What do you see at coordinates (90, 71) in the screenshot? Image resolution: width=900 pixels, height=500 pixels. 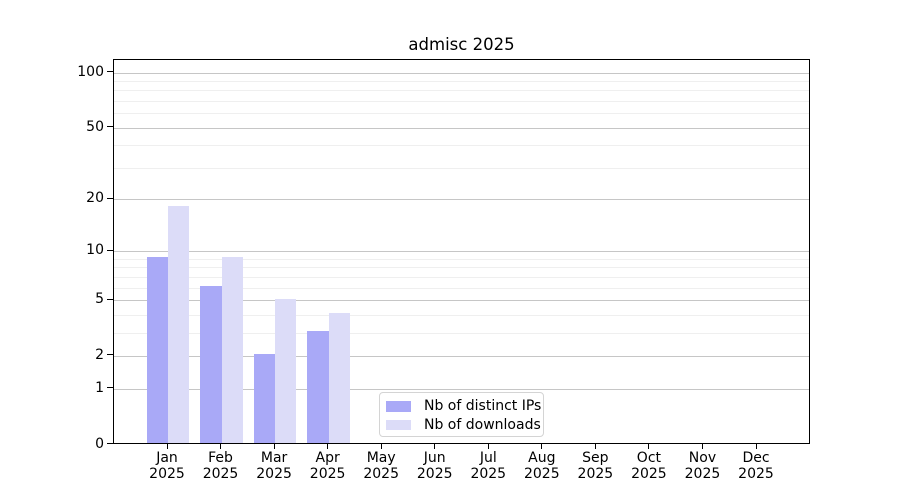 I see `y-tick-label-100: 100` at bounding box center [90, 71].